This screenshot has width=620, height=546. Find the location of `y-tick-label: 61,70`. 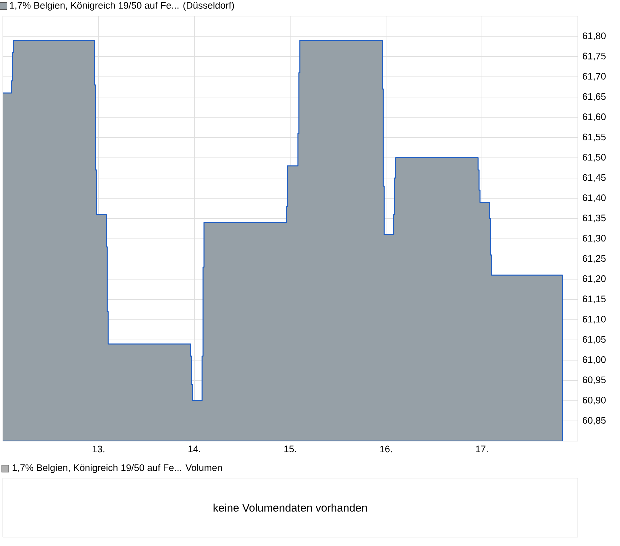

y-tick-label: 61,70 is located at coordinates (594, 76).